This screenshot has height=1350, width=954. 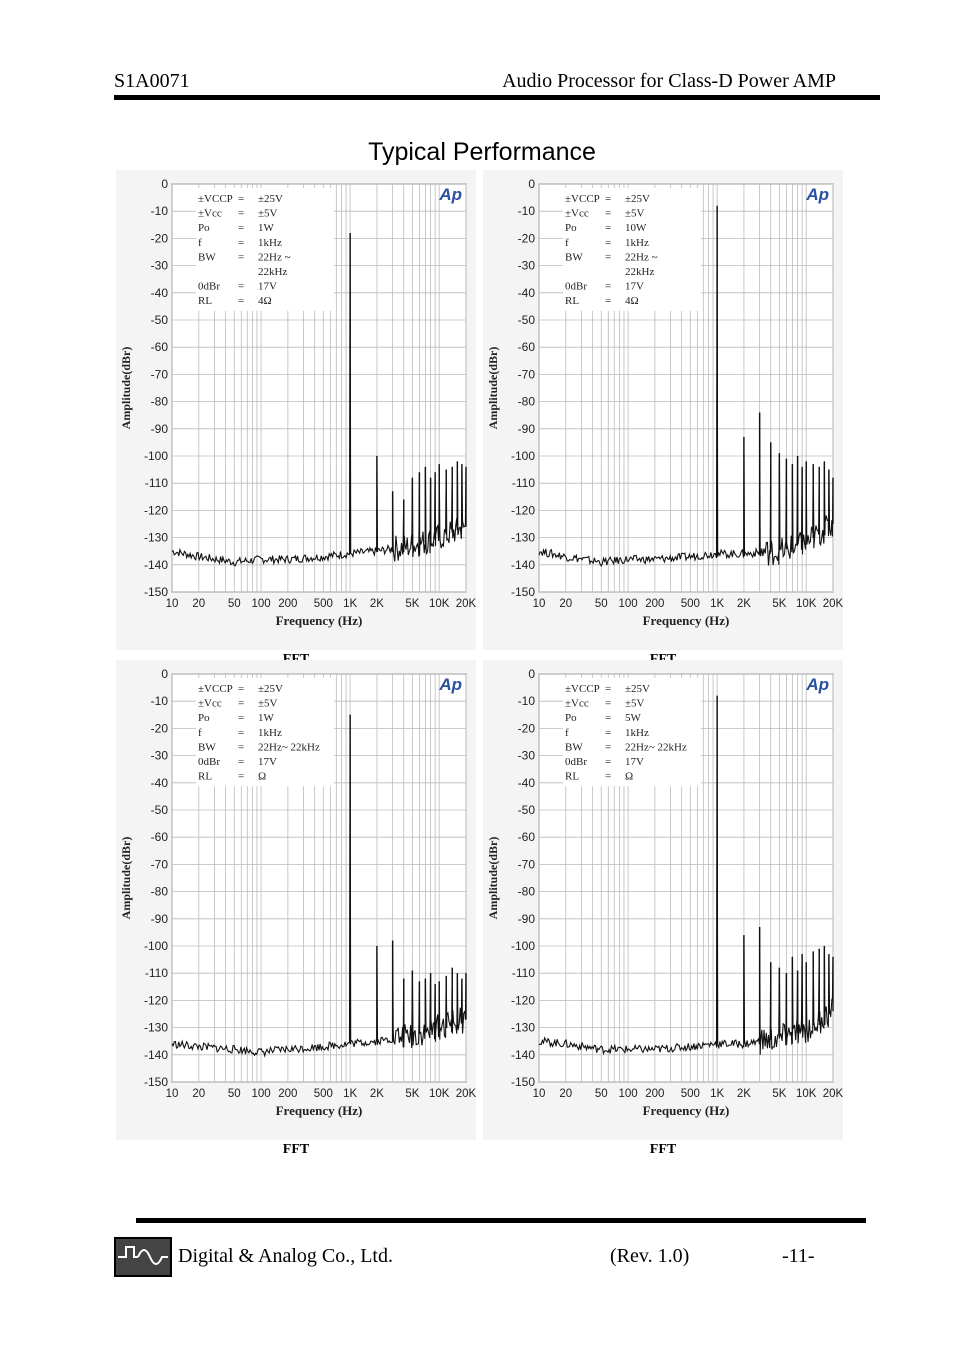 I want to click on condition-cell: 10W, so click(x=636, y=228).